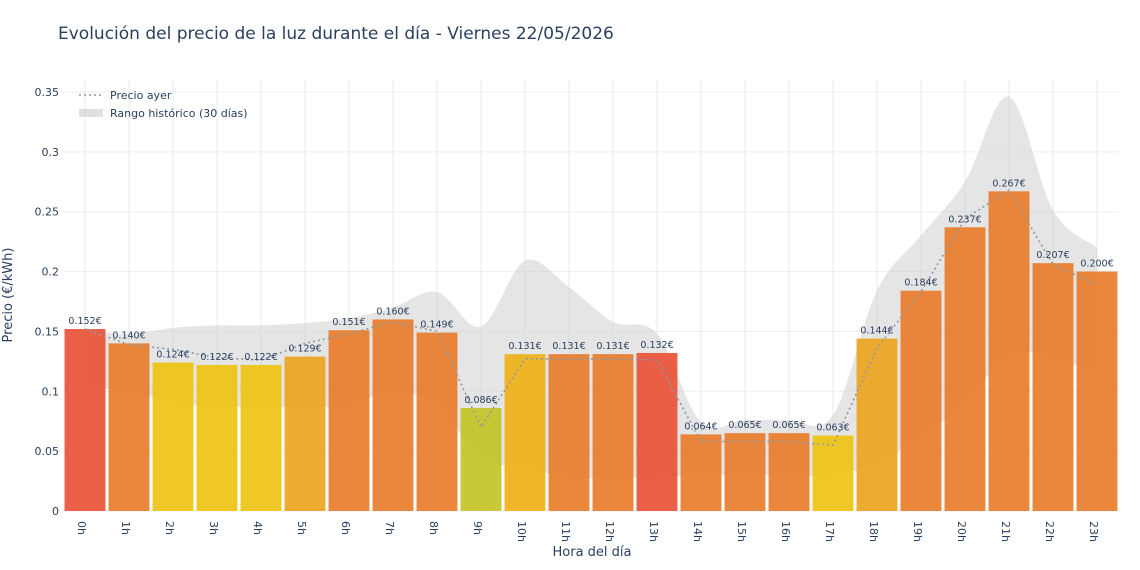 The height and width of the screenshot is (570, 1140). Describe the element at coordinates (785, 531) in the screenshot. I see `x-tick-label: 16h` at that location.